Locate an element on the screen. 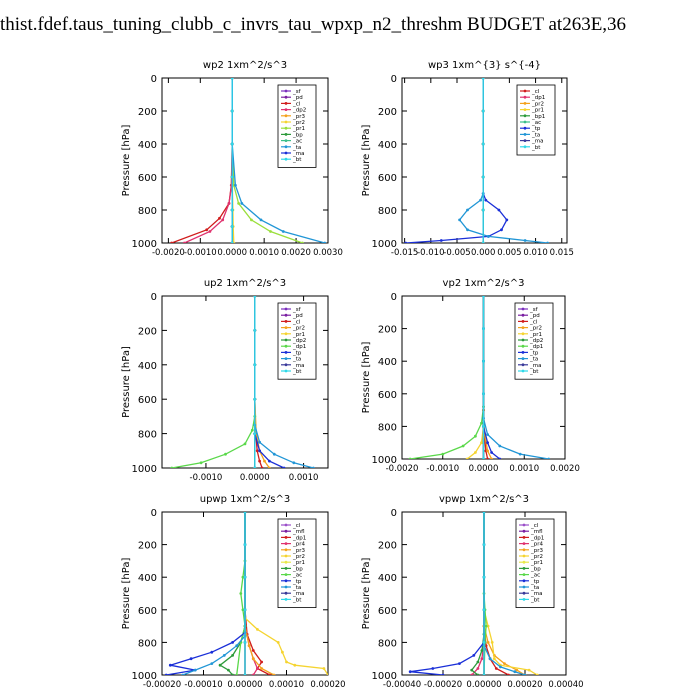  data-point-cl is located at coordinates (219, 218).